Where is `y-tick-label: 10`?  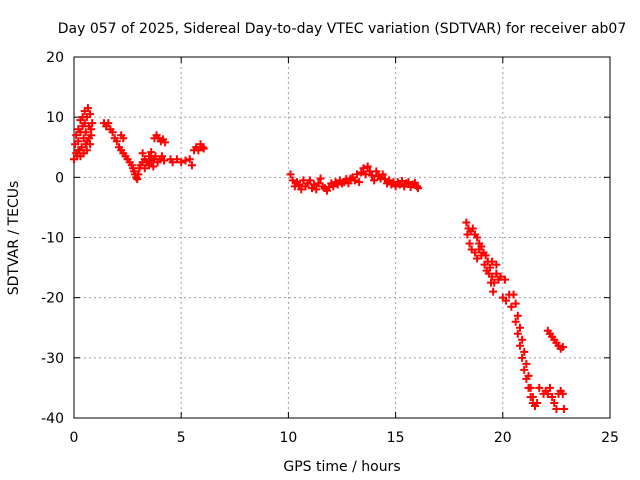 y-tick-label: 10 is located at coordinates (55, 118).